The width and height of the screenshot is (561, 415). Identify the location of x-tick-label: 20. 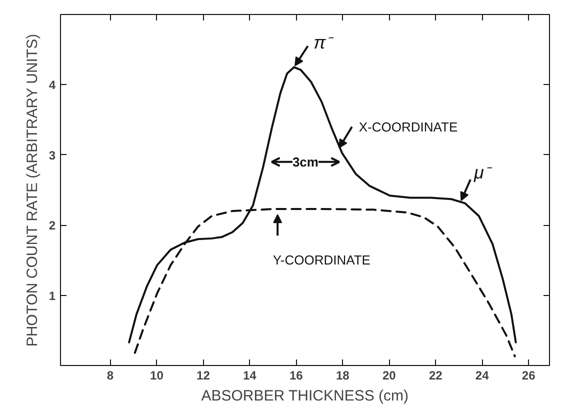
(389, 375).